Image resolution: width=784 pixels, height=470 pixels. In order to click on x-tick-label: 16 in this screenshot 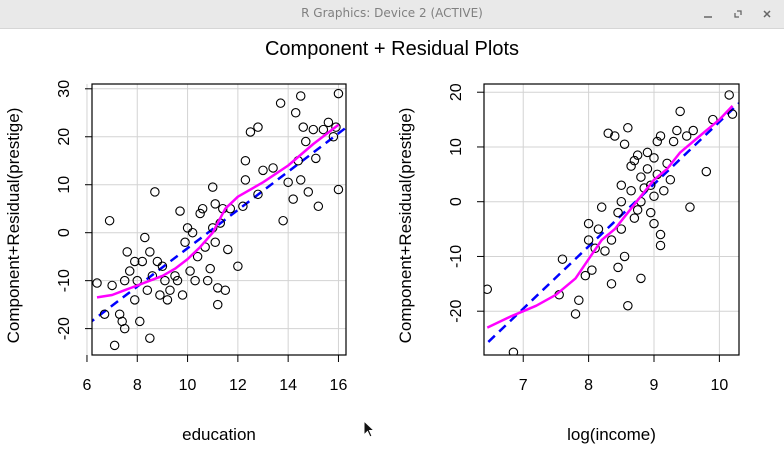, I will do `click(339, 385)`.